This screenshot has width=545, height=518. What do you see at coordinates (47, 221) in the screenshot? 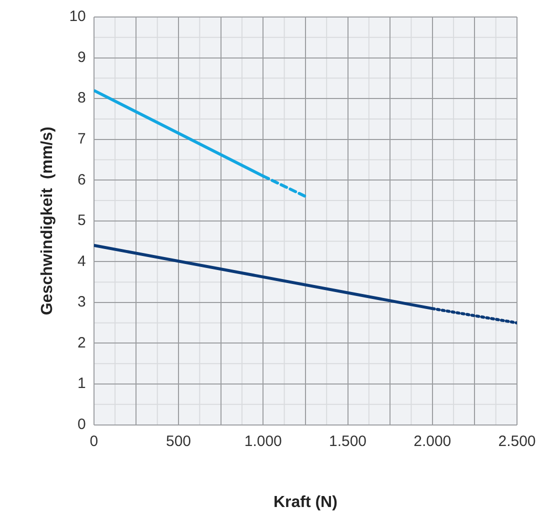
I see `y-axis-title: Geschwindigkeit (mm/s)` at bounding box center [47, 221].